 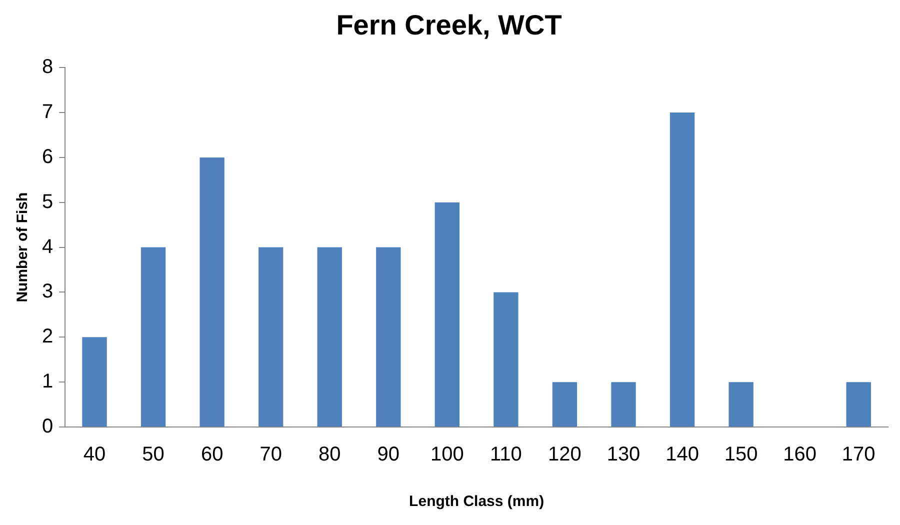 What do you see at coordinates (476, 501) in the screenshot?
I see `x-axis-title: Length Class (mm)` at bounding box center [476, 501].